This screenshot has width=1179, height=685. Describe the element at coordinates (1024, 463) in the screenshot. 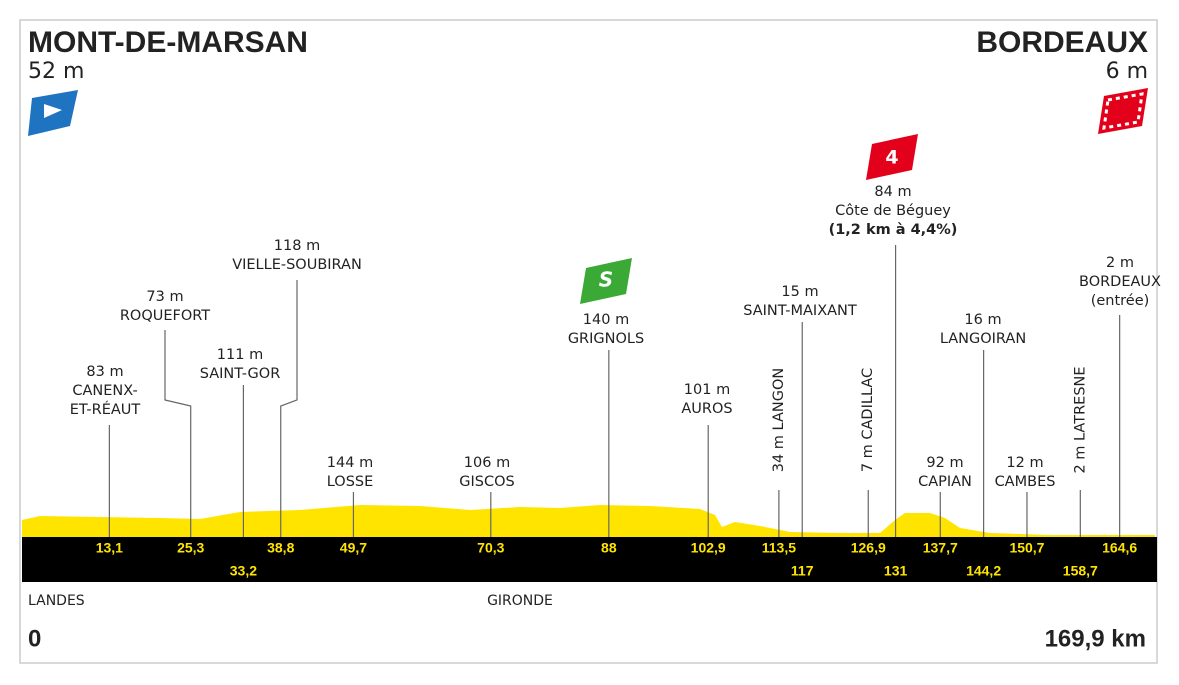

I see `point-altitude: 12 m` at that location.